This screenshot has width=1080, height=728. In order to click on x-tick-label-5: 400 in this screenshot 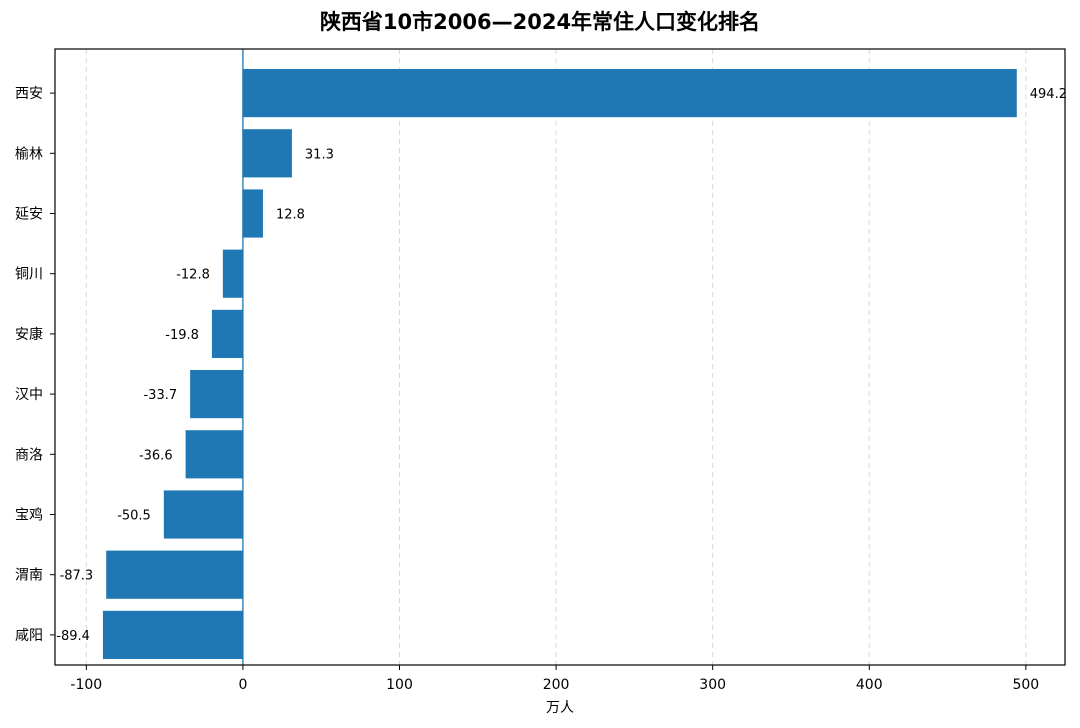, I will do `click(869, 685)`.